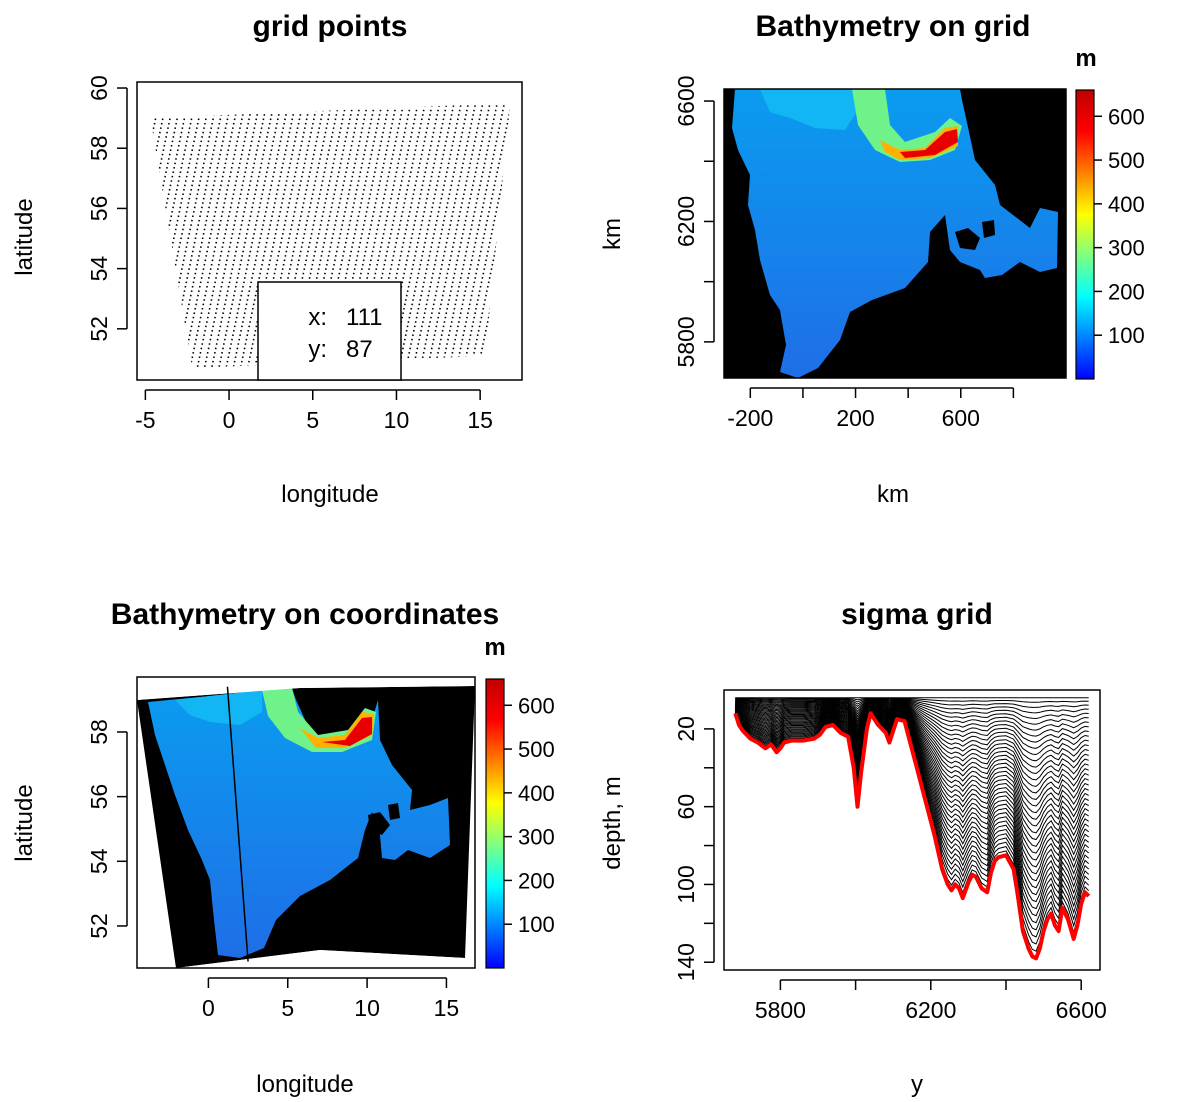 This screenshot has height=1102, width=1181. What do you see at coordinates (929, 143) in the screenshot?
I see `trench-red` at bounding box center [929, 143].